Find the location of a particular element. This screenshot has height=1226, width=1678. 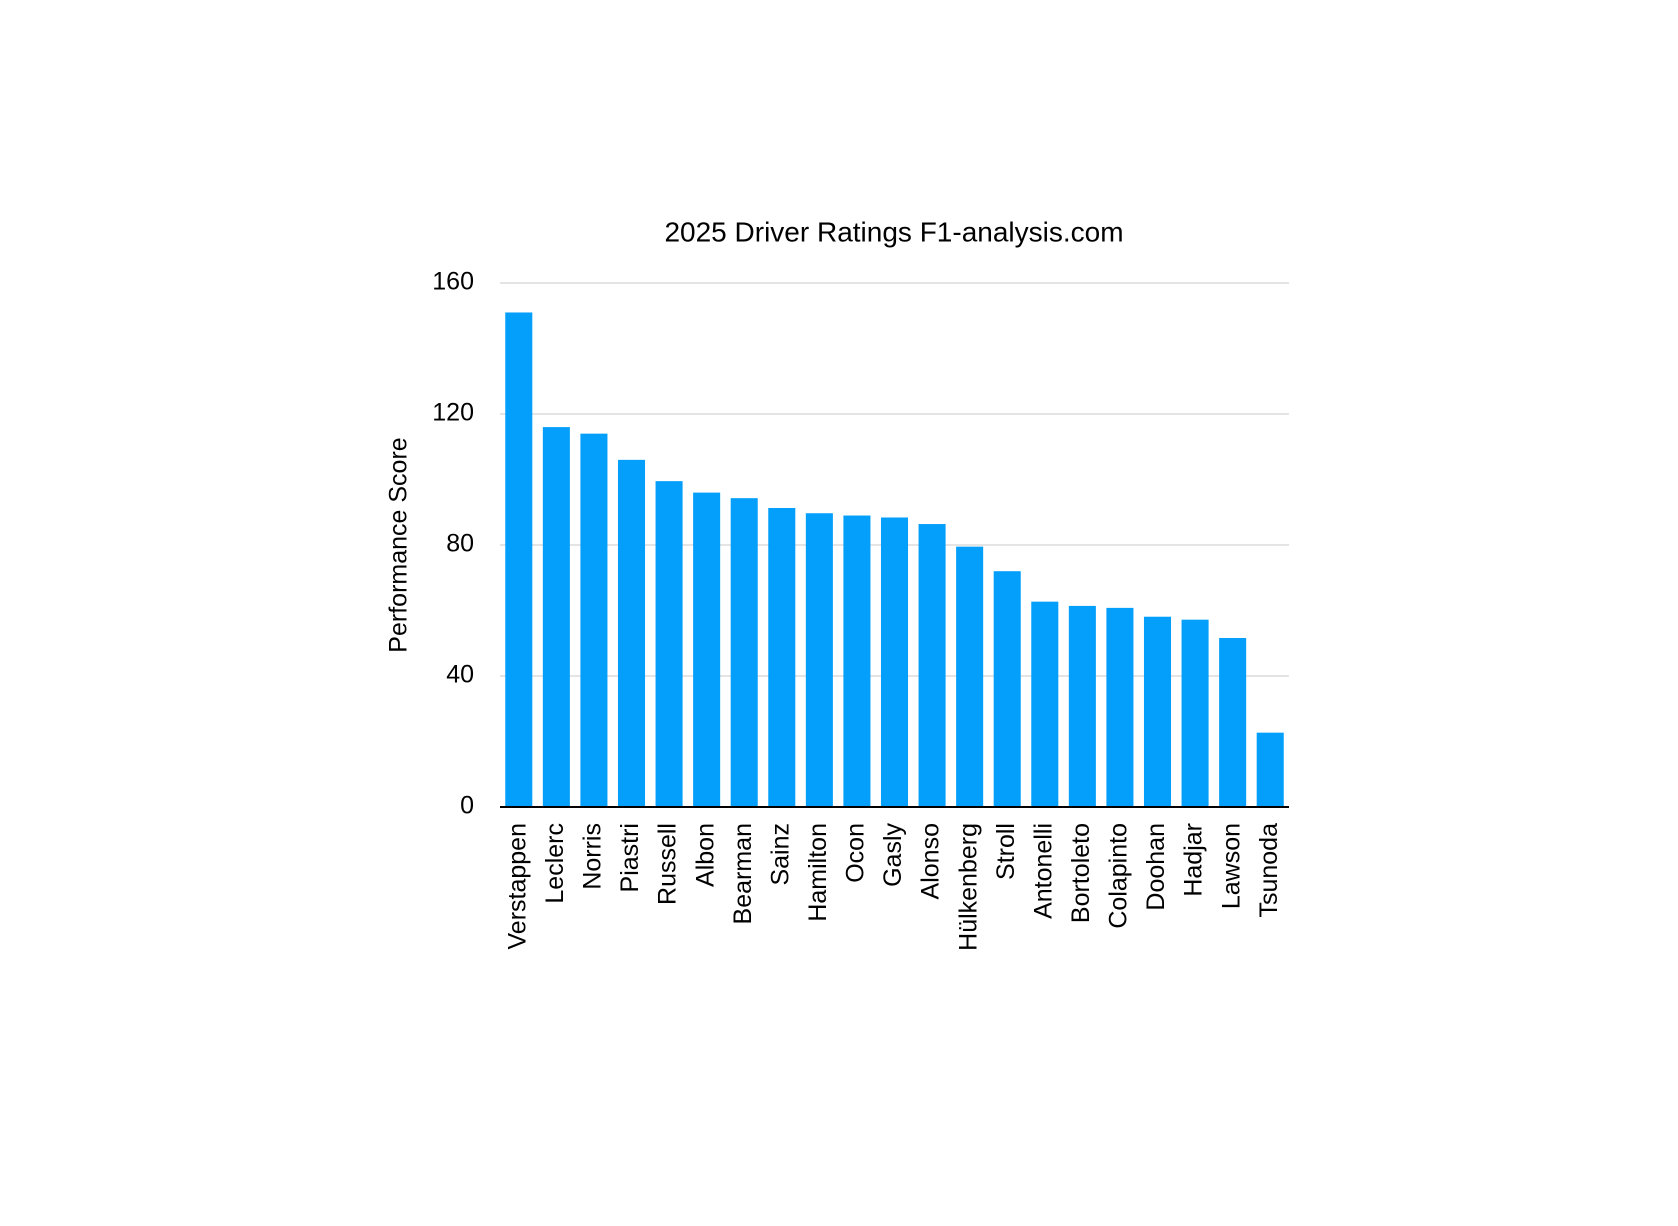

y-tick-label: 0 is located at coordinates (467, 806).